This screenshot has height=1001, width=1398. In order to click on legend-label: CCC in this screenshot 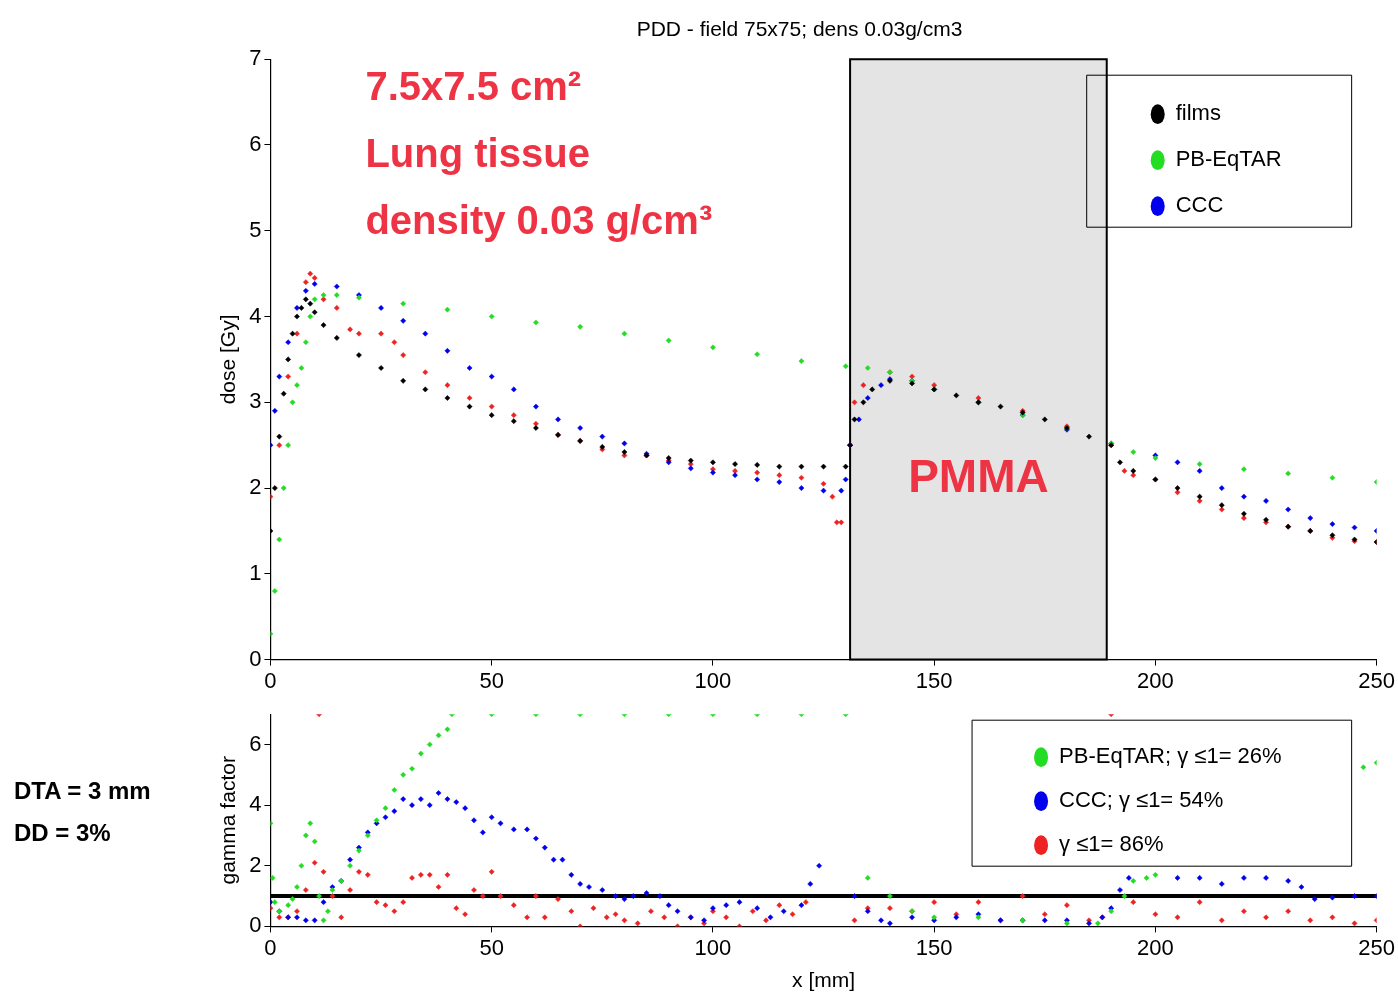, I will do `click(1199, 205)`.